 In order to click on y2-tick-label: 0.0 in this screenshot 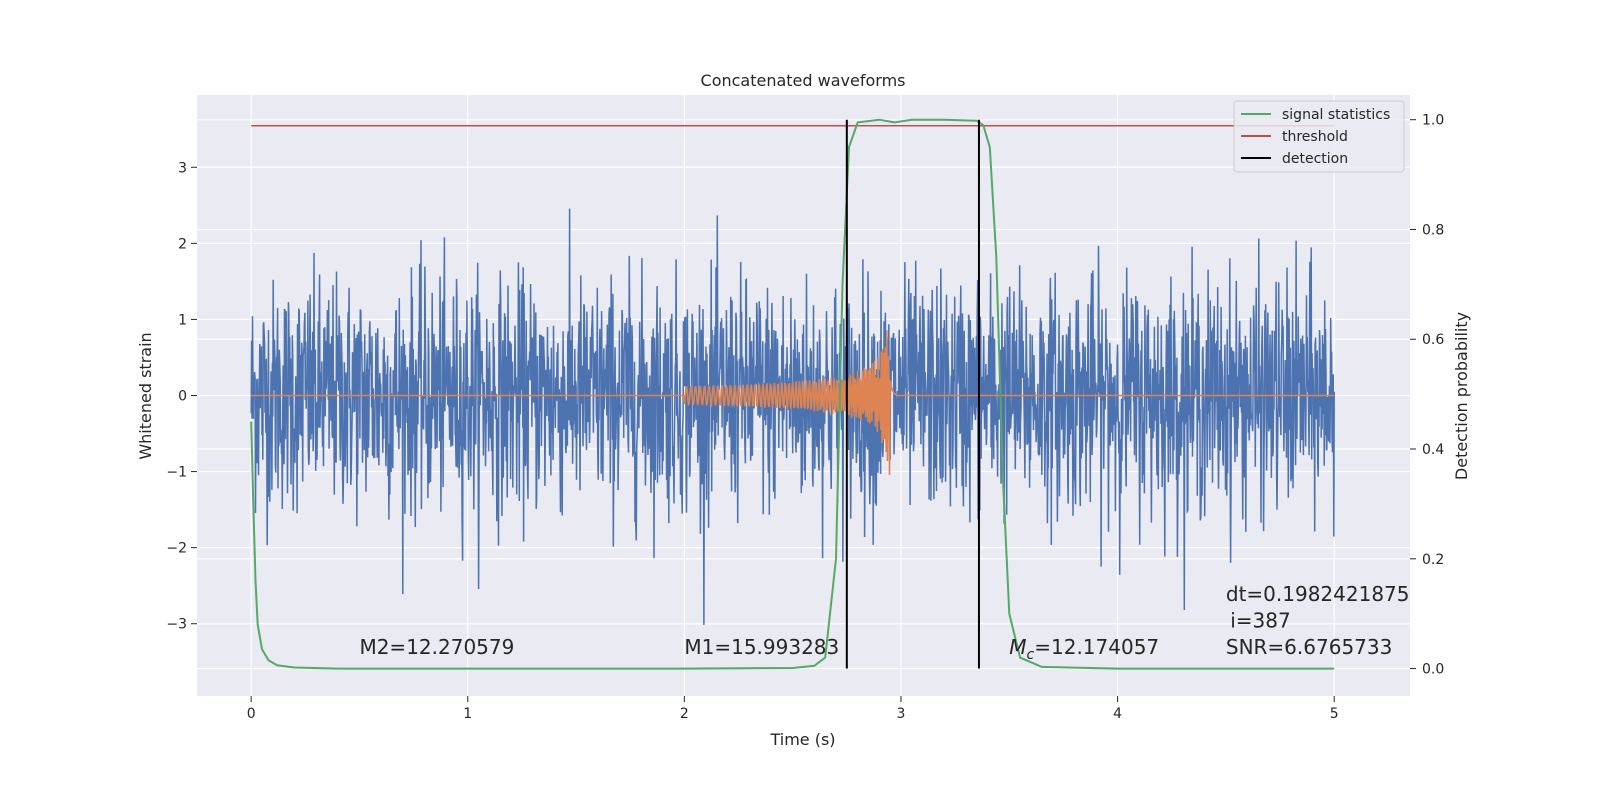, I will do `click(1433, 670)`.